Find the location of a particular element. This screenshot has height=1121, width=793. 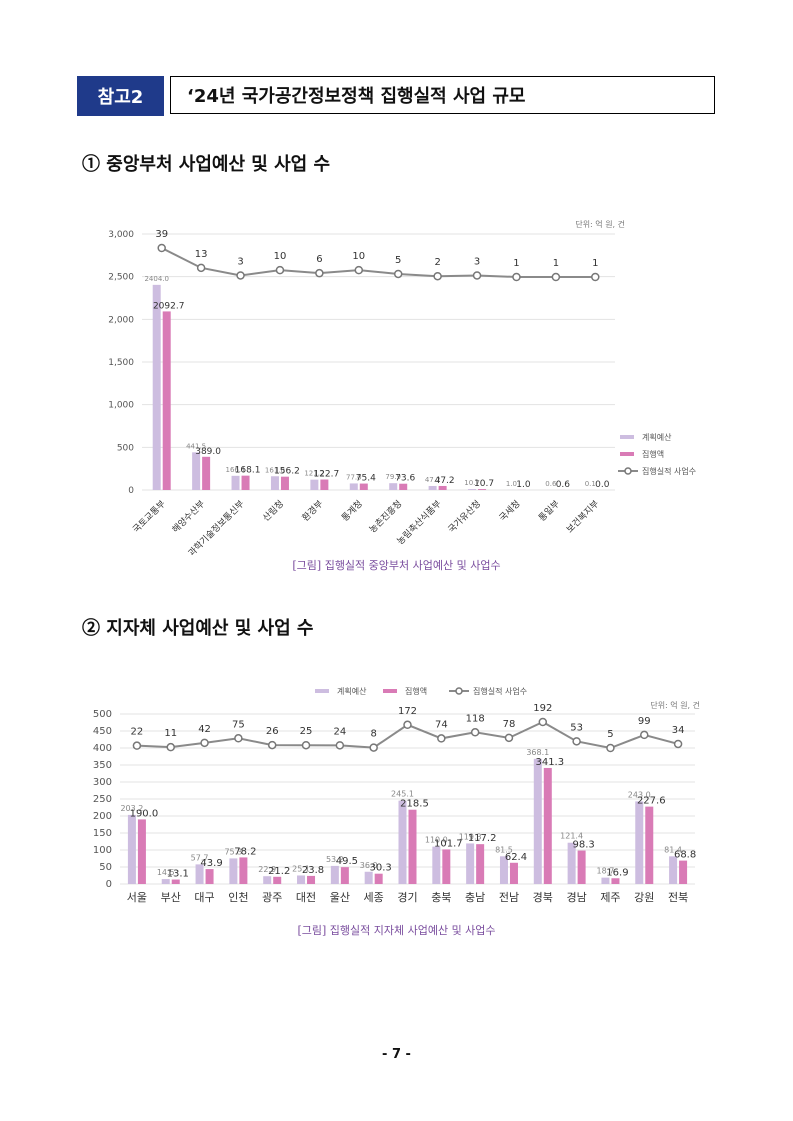

exec-value-label: 73.6 is located at coordinates (405, 479).